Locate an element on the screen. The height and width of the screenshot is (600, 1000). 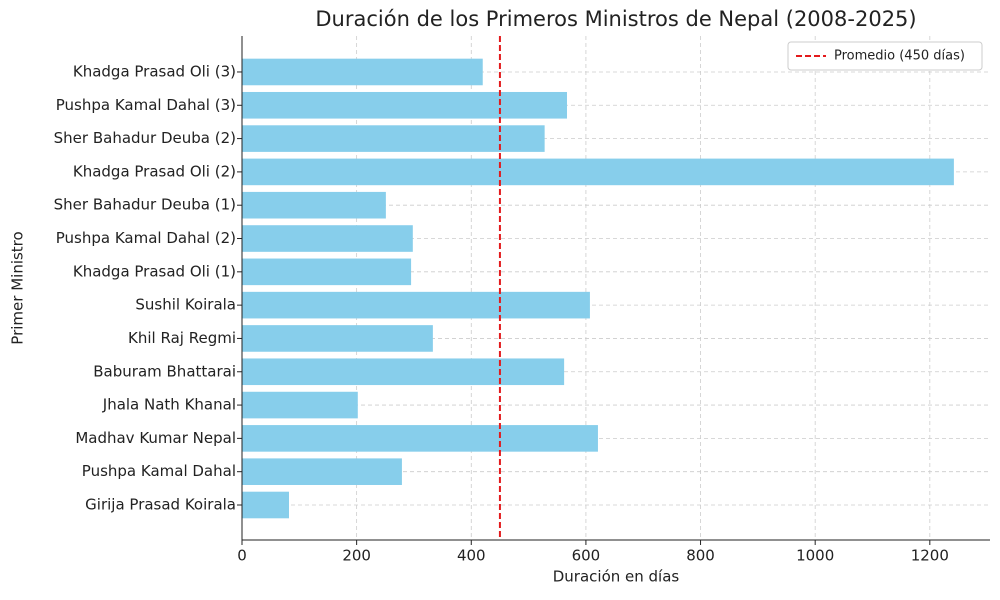
y-tick-label: Sher Bahadur Deuba (1) is located at coordinates (145, 205).